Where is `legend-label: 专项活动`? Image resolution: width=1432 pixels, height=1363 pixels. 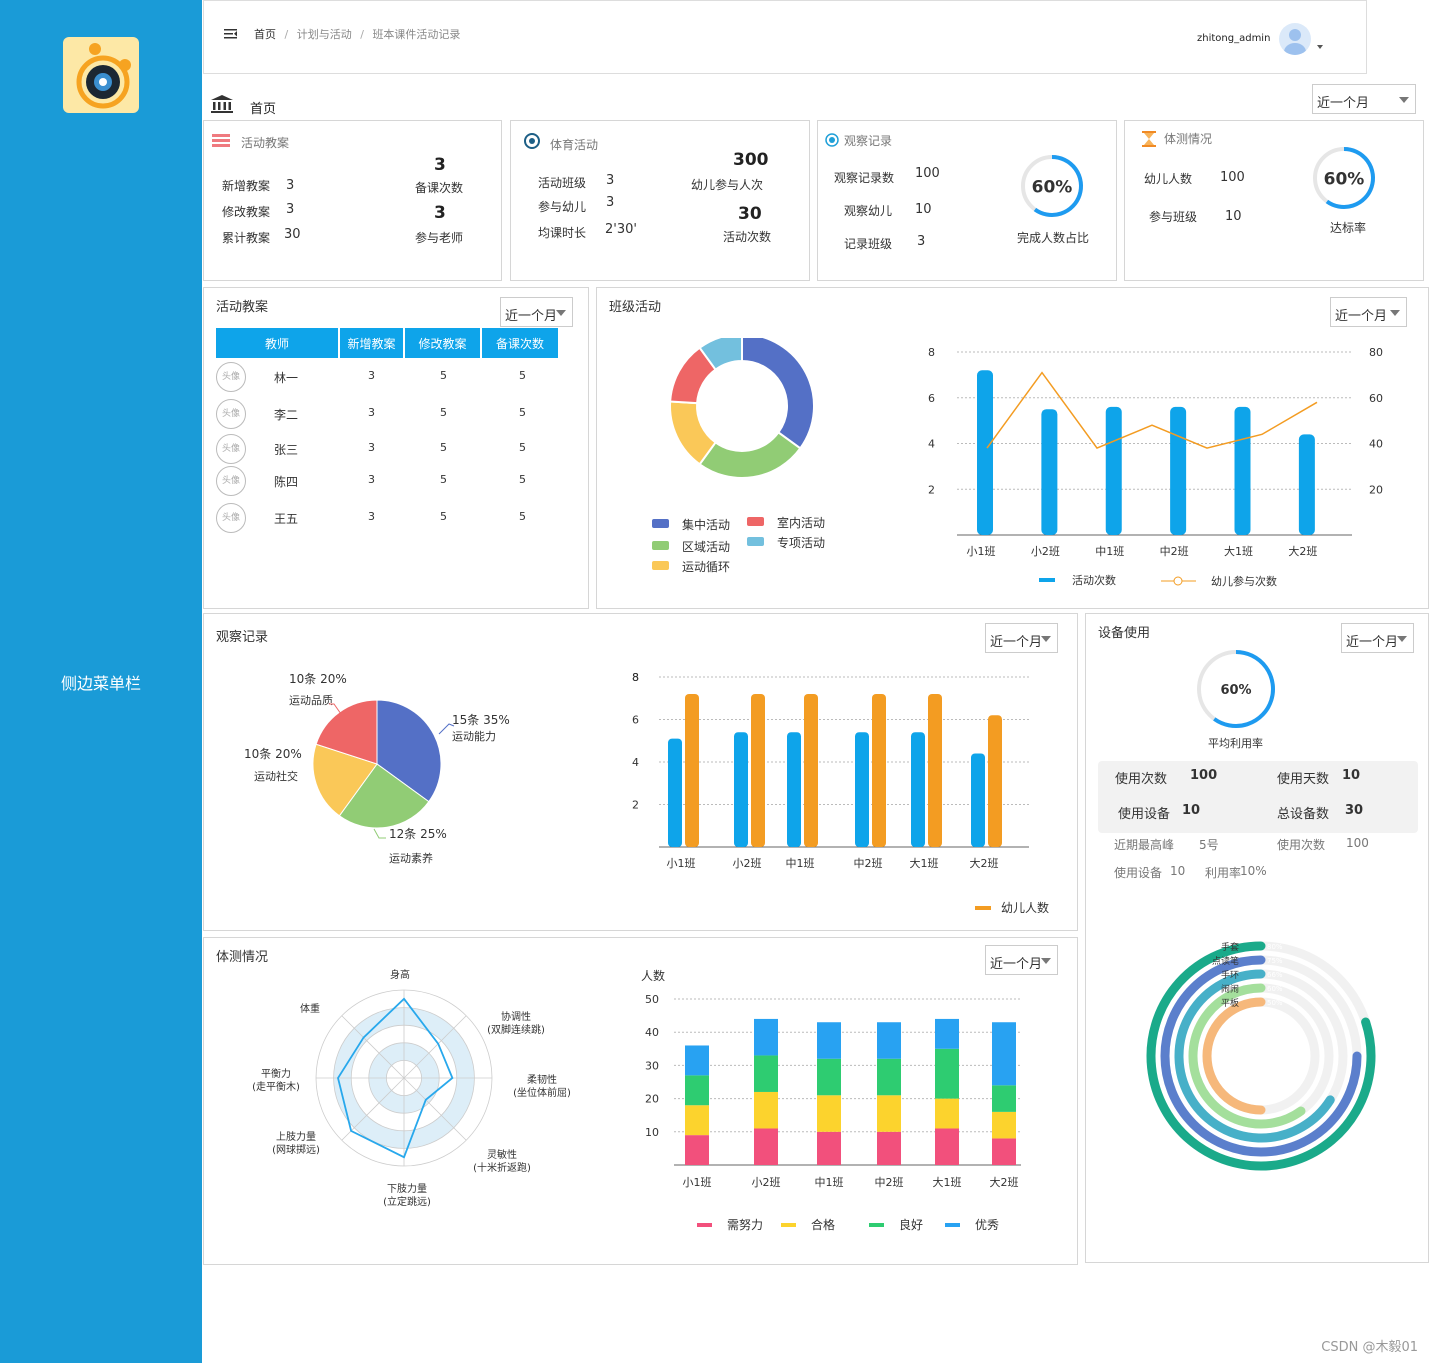
legend-label: 专项活动 is located at coordinates (801, 543).